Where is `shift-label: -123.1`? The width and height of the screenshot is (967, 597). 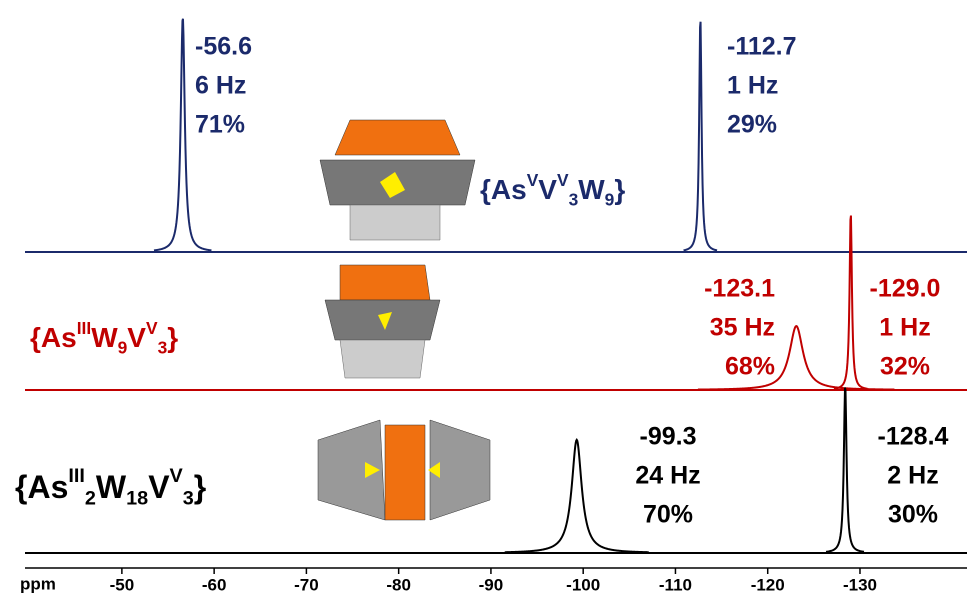 shift-label: -123.1 is located at coordinates (739, 289).